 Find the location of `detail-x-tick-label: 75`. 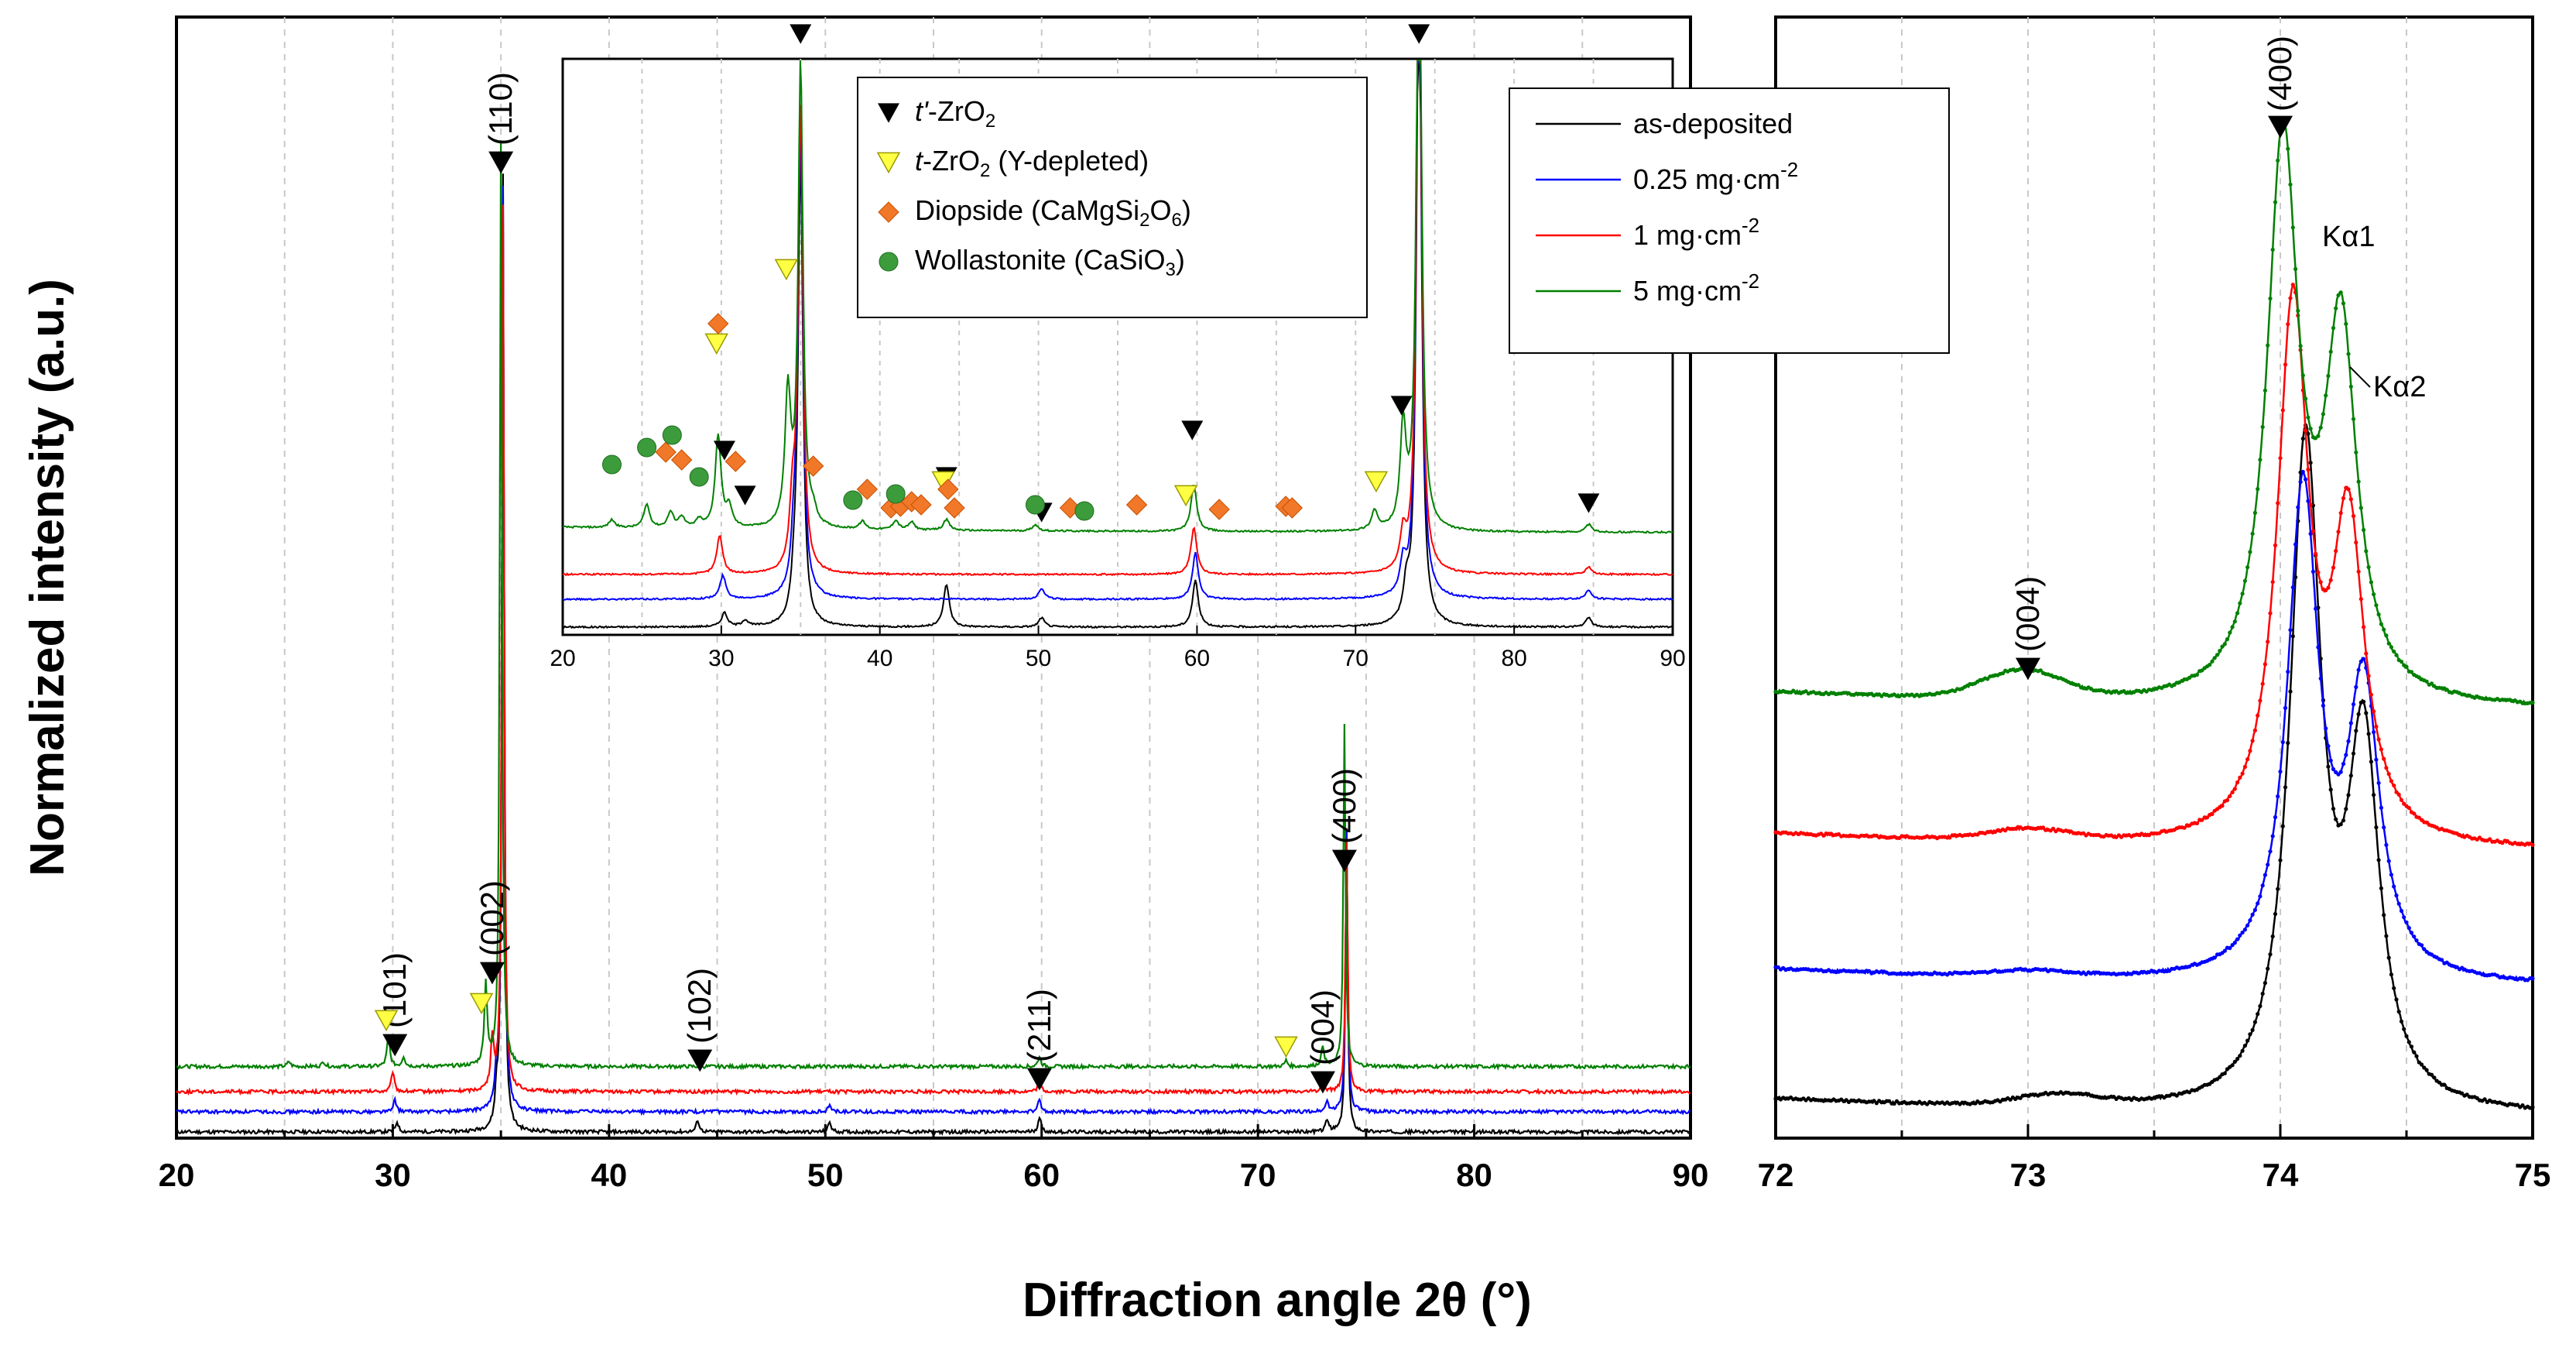

detail-x-tick-label: 75 is located at coordinates (2533, 1175).